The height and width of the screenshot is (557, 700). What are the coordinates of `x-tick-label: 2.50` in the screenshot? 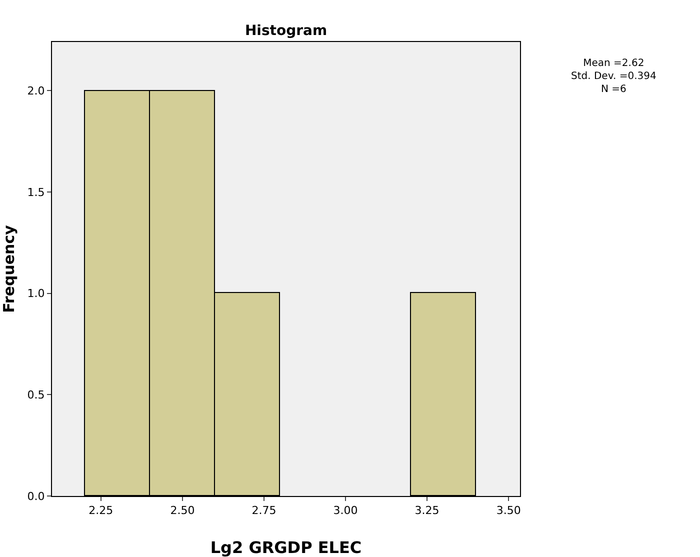 It's located at (182, 511).